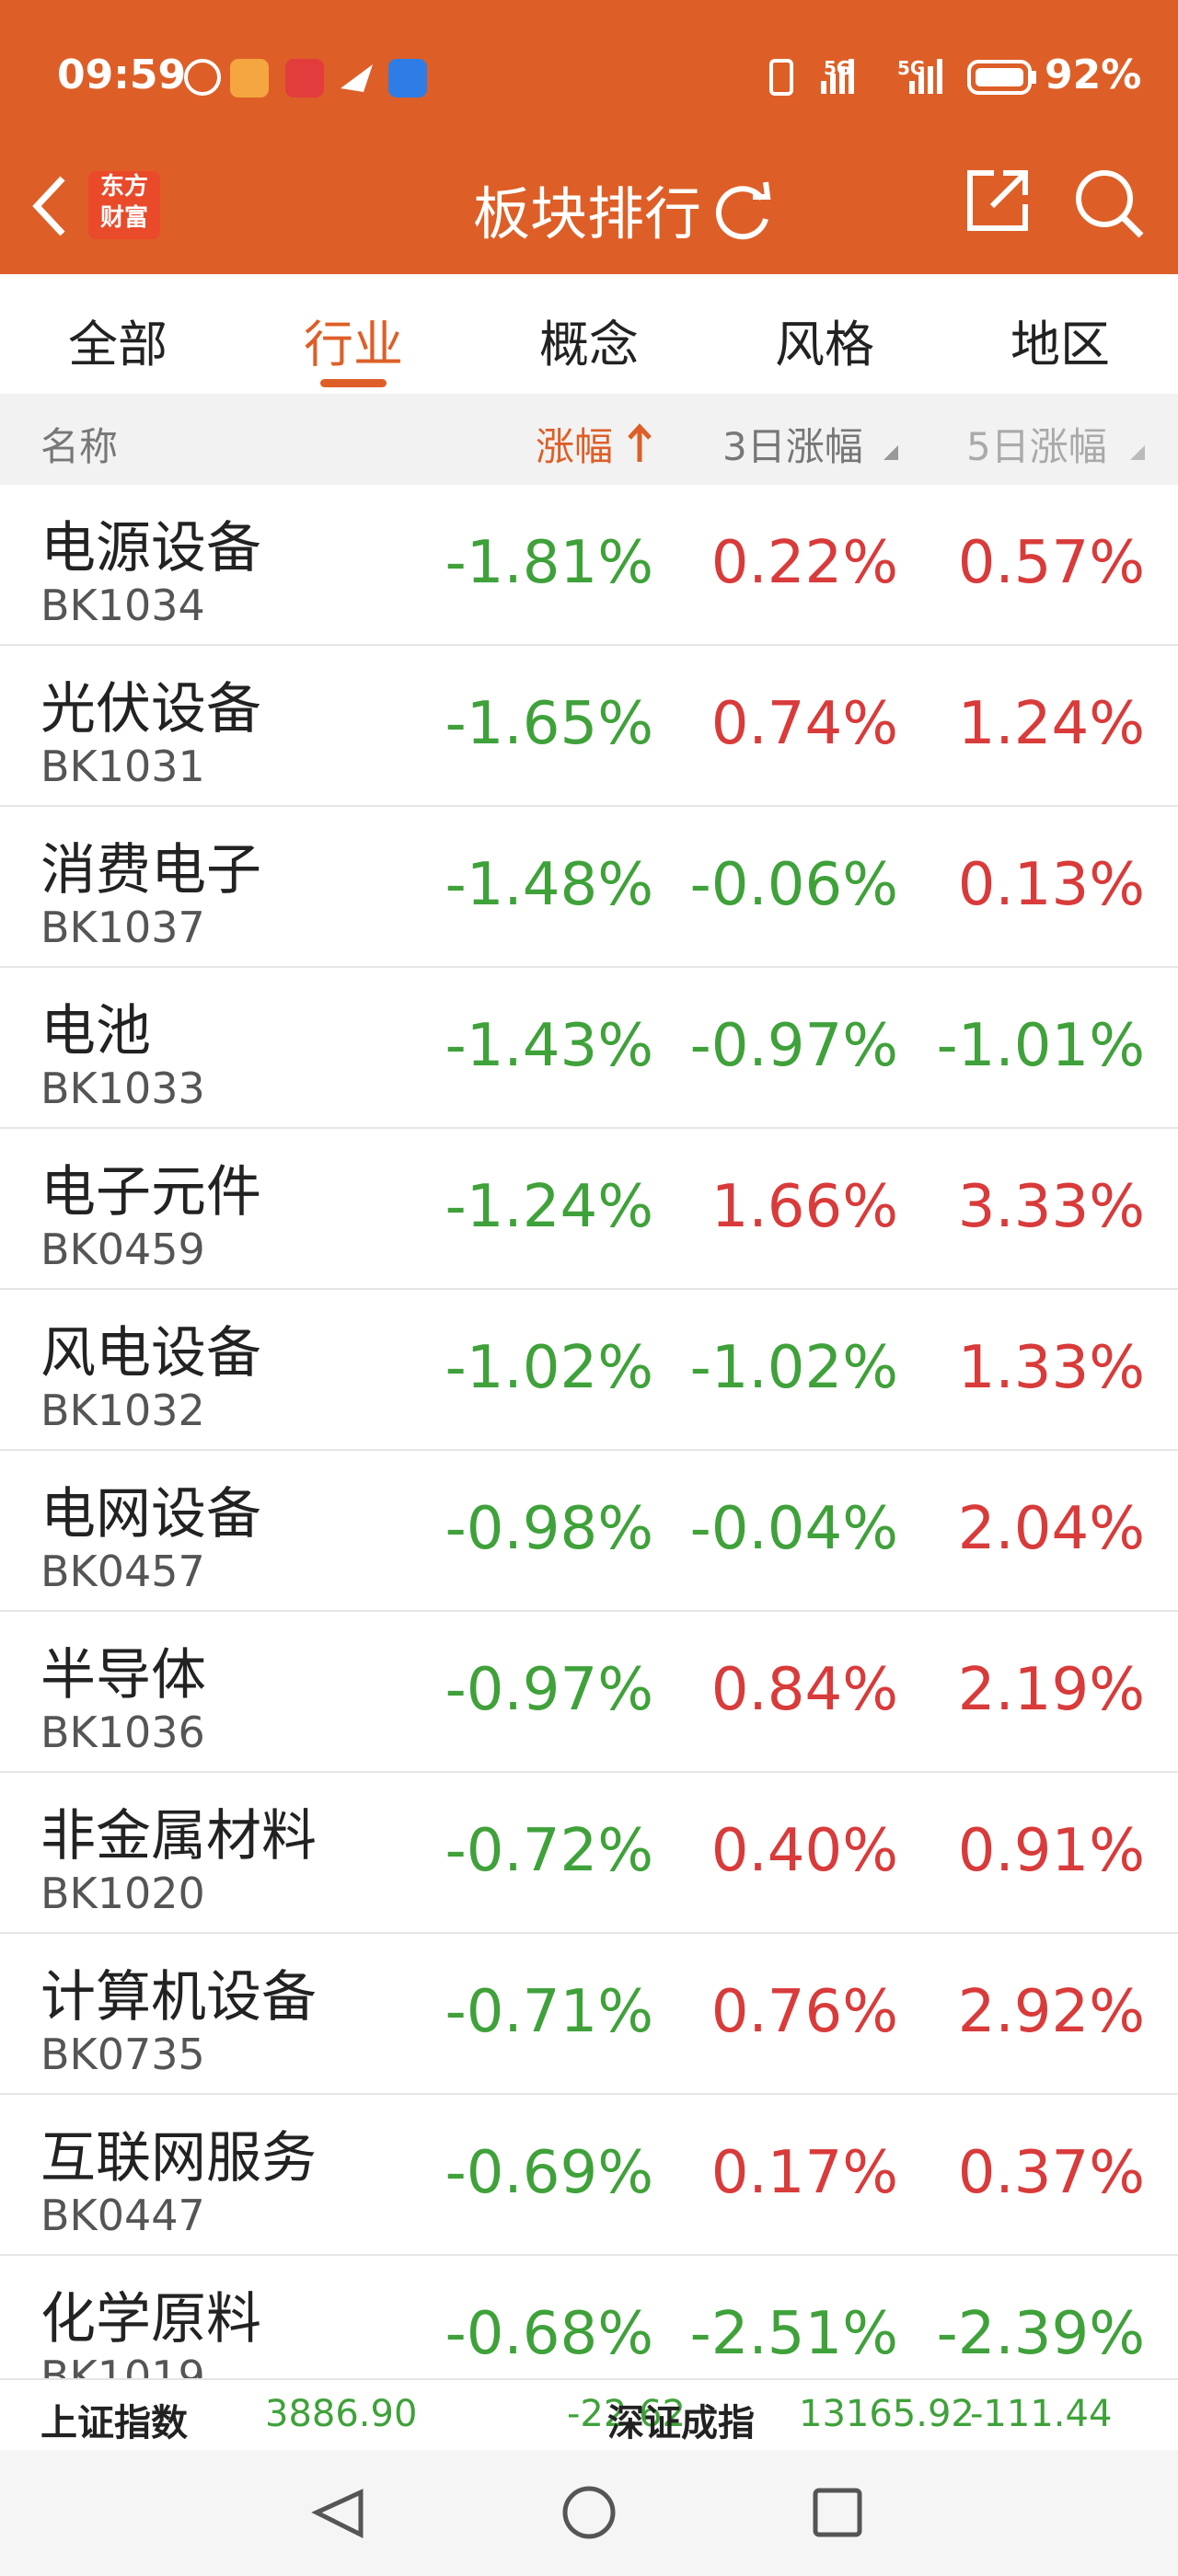 This screenshot has height=2576, width=1178. Describe the element at coordinates (804, 1851) in the screenshot. I see `change-value: 0.40%` at that location.